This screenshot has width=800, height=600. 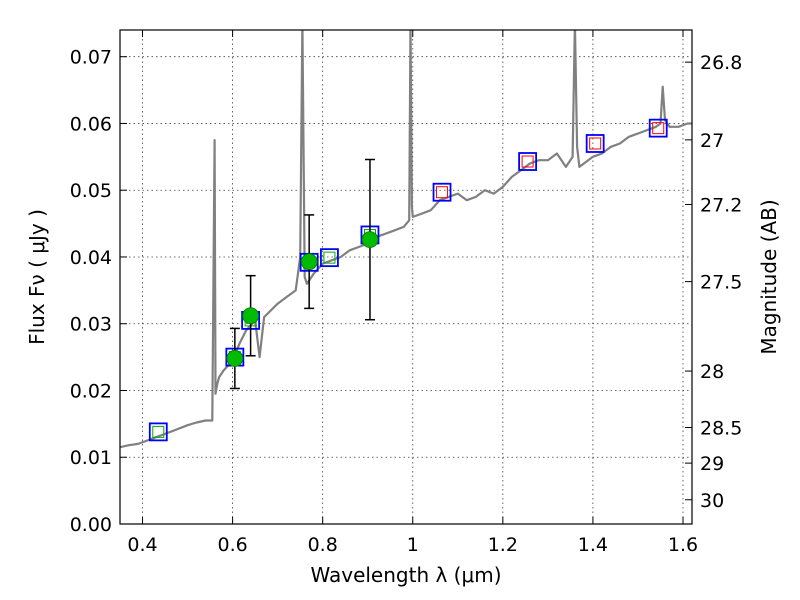 I want to click on y-tick-label: 0.03, so click(x=91, y=325).